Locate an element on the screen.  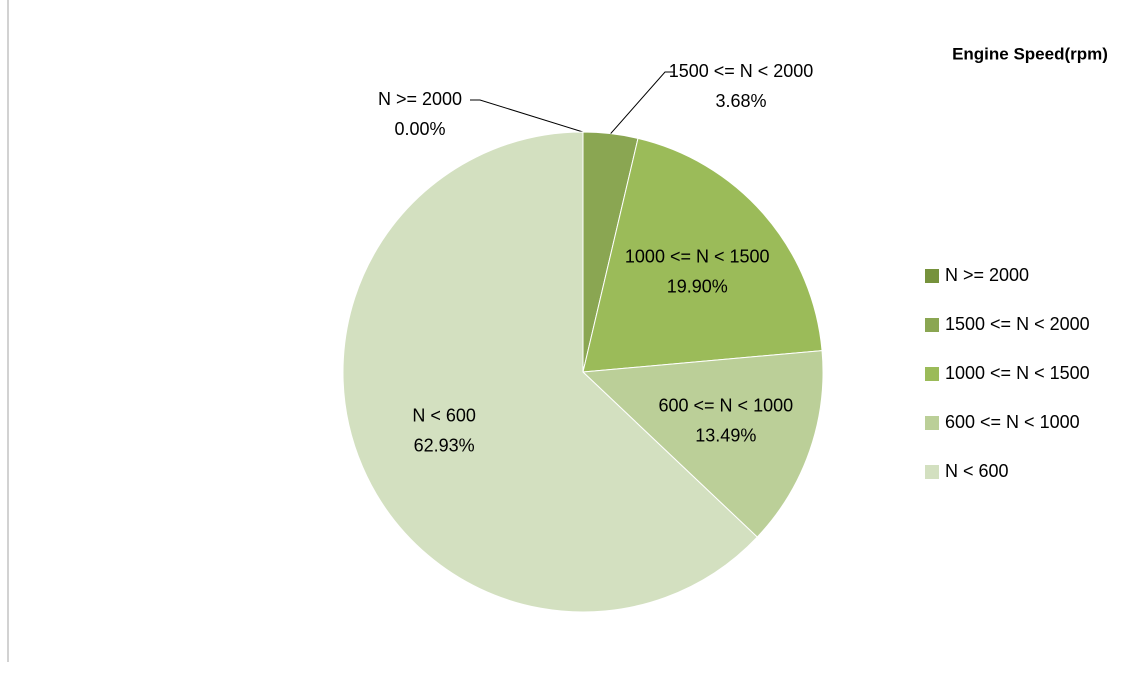
slice-label: 1500 <= N < 2000 is located at coordinates (741, 71).